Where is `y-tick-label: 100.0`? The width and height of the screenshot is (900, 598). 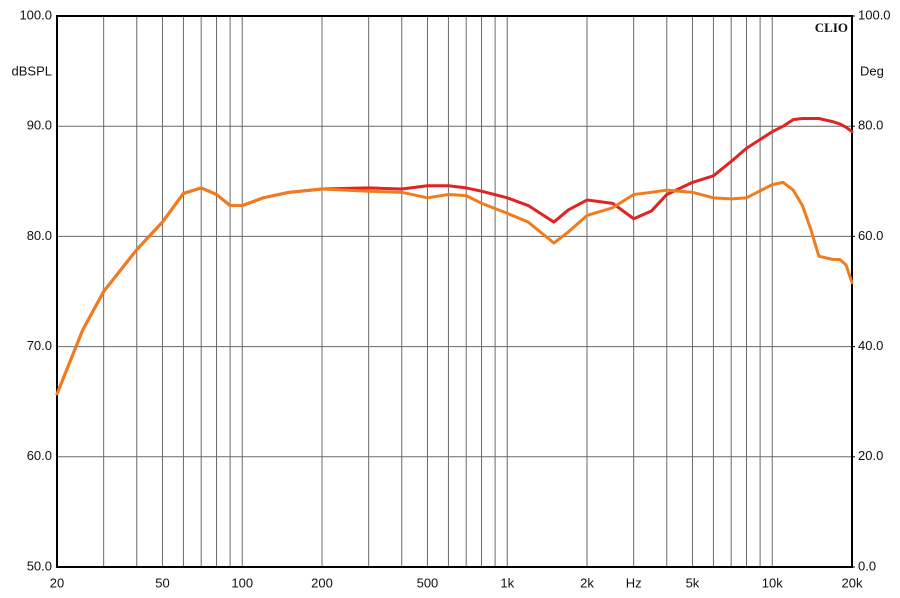 y-tick-label: 100.0 is located at coordinates (35, 14).